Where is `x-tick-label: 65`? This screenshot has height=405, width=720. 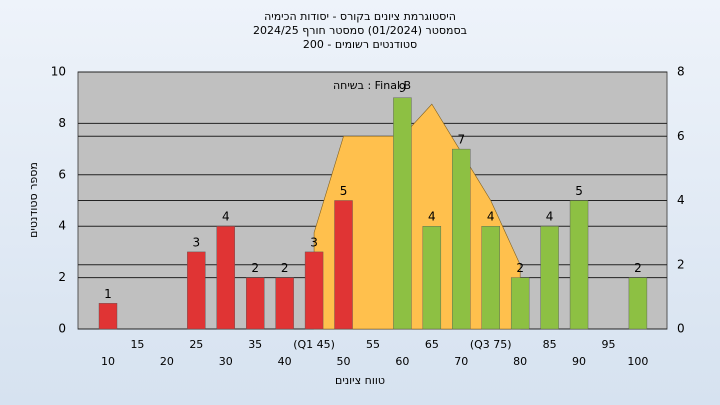 x-tick-label: 65 is located at coordinates (432, 344).